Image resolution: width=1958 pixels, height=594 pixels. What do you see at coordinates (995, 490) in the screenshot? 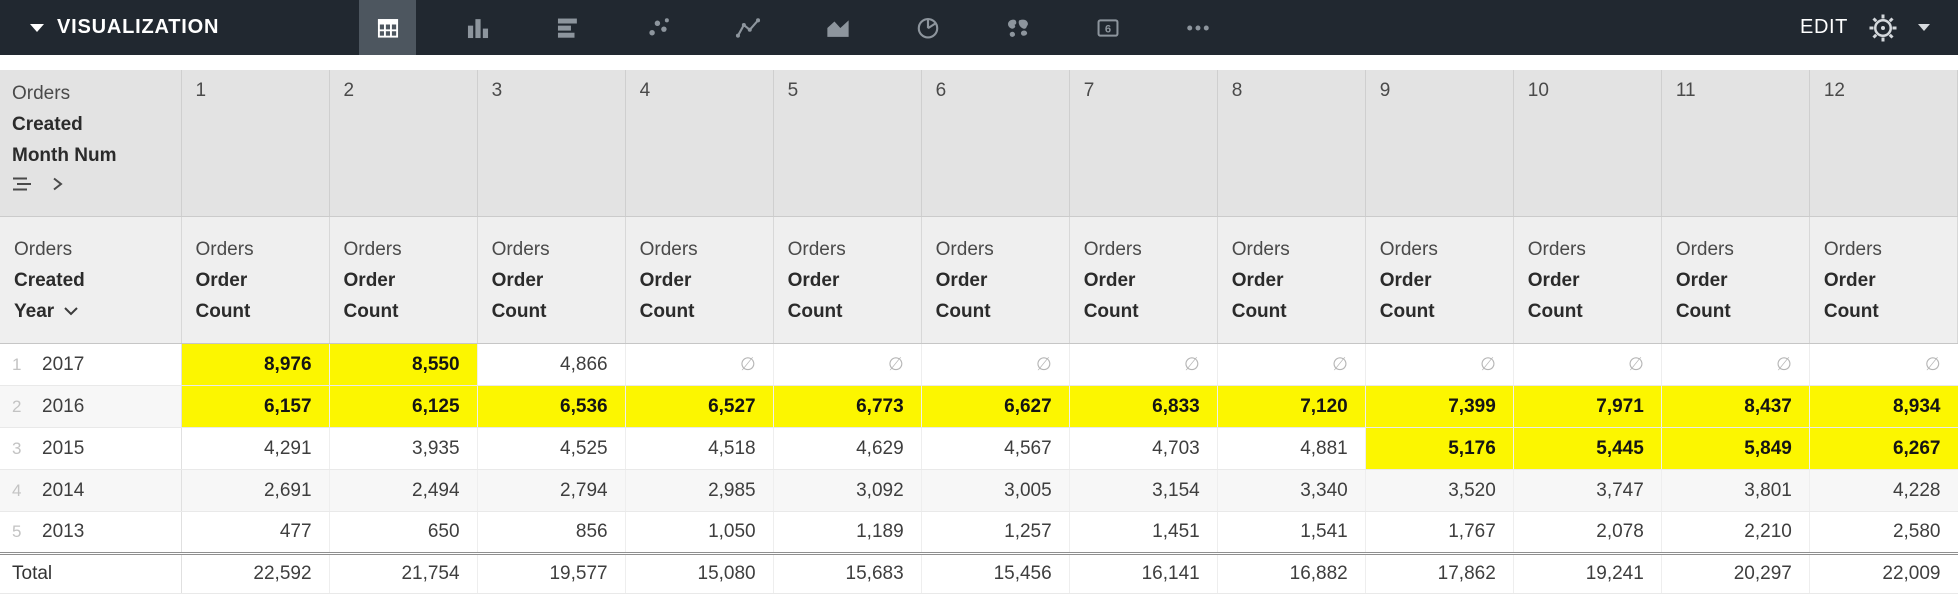
I see `data-cell: 3,005` at bounding box center [995, 490].